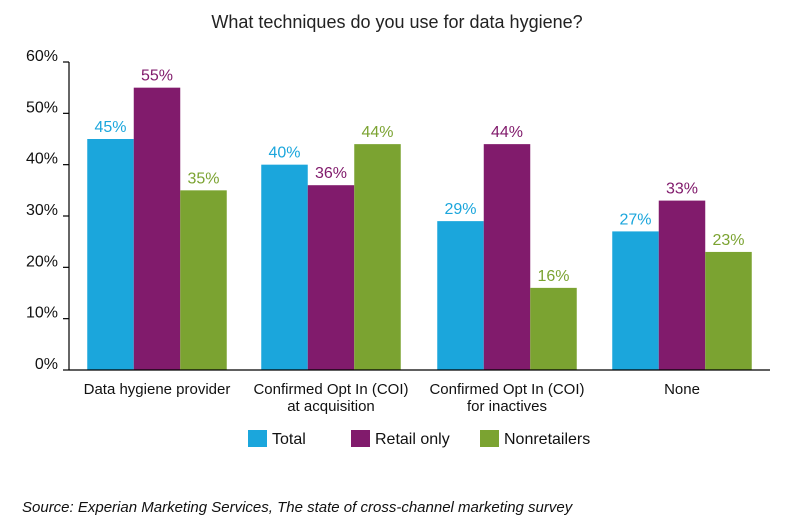 The width and height of the screenshot is (787, 529). What do you see at coordinates (506, 398) in the screenshot?
I see `x-category-label: Confirmed Opt In (COI) for inactives` at bounding box center [506, 398].